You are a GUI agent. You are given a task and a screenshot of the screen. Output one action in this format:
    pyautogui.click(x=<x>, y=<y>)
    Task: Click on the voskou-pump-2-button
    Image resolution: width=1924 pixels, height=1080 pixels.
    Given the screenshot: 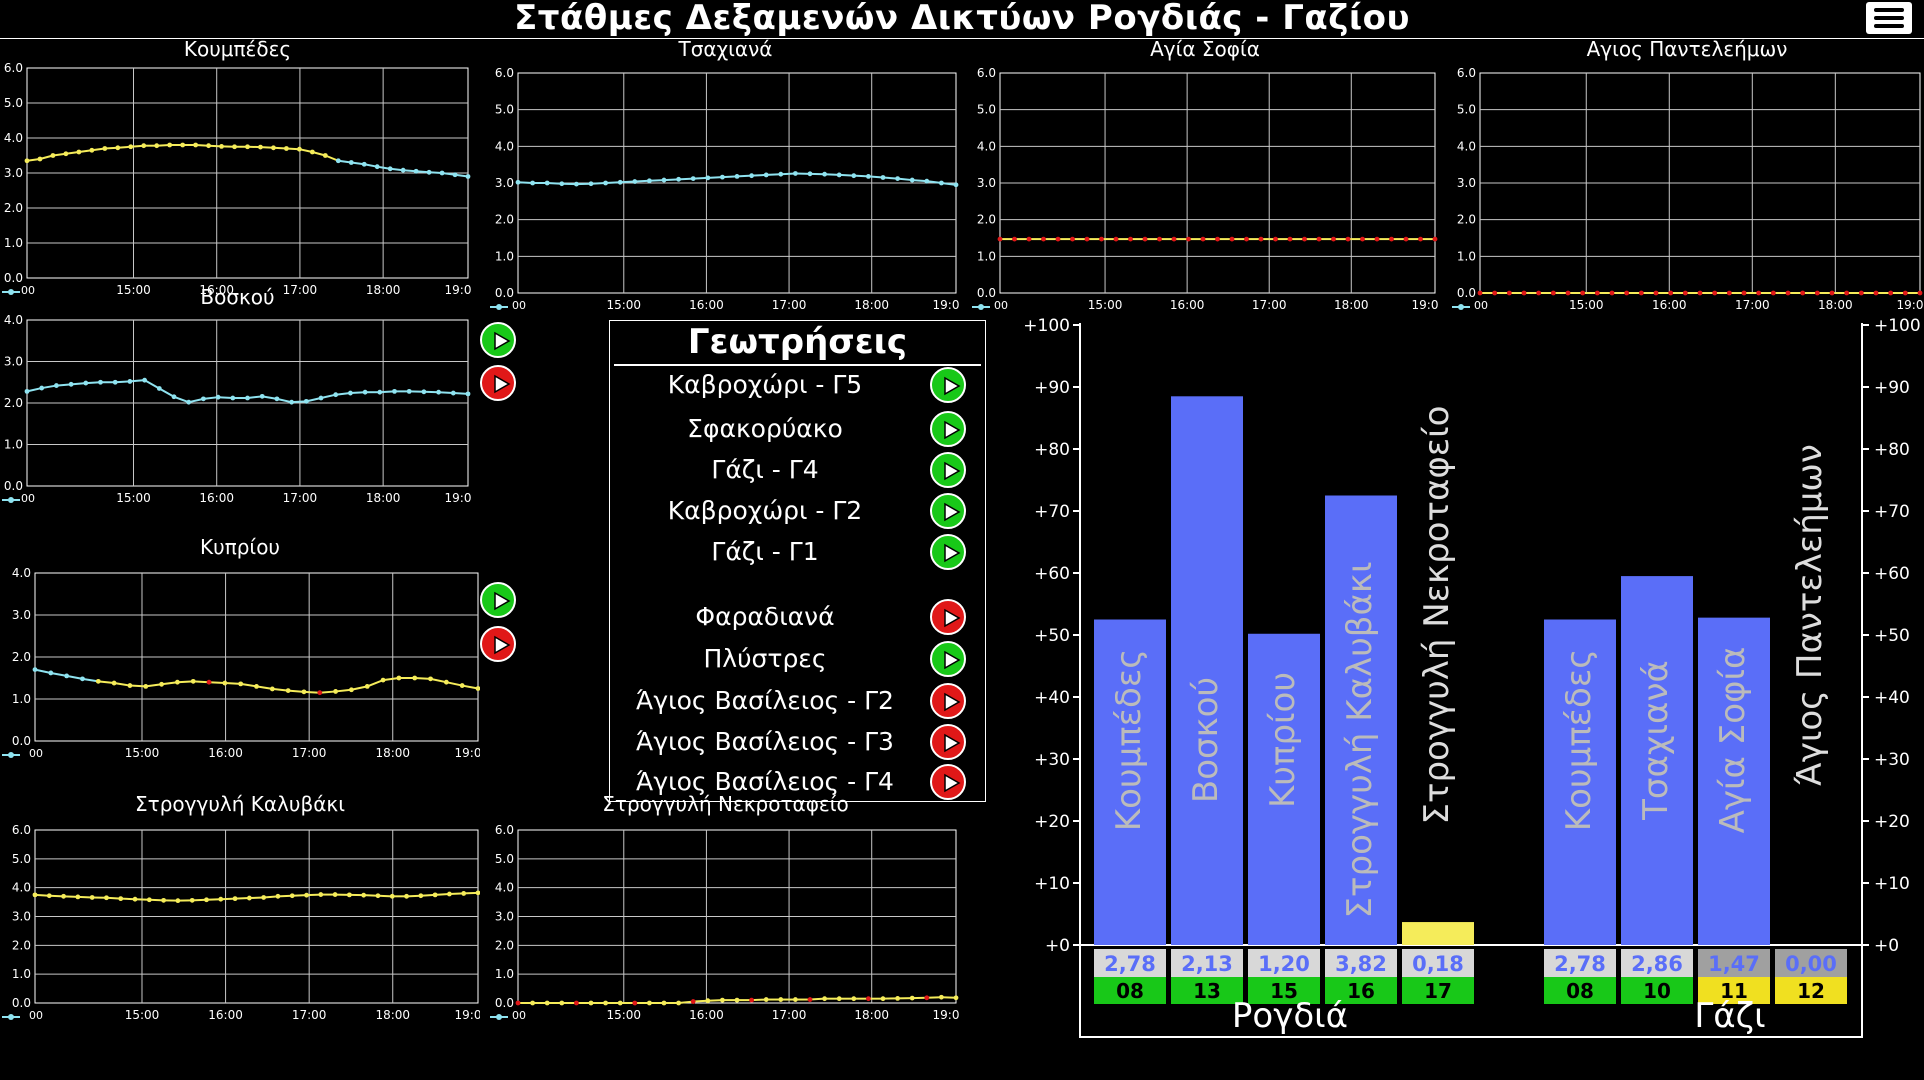 What is the action you would take?
    pyautogui.click(x=498, y=383)
    